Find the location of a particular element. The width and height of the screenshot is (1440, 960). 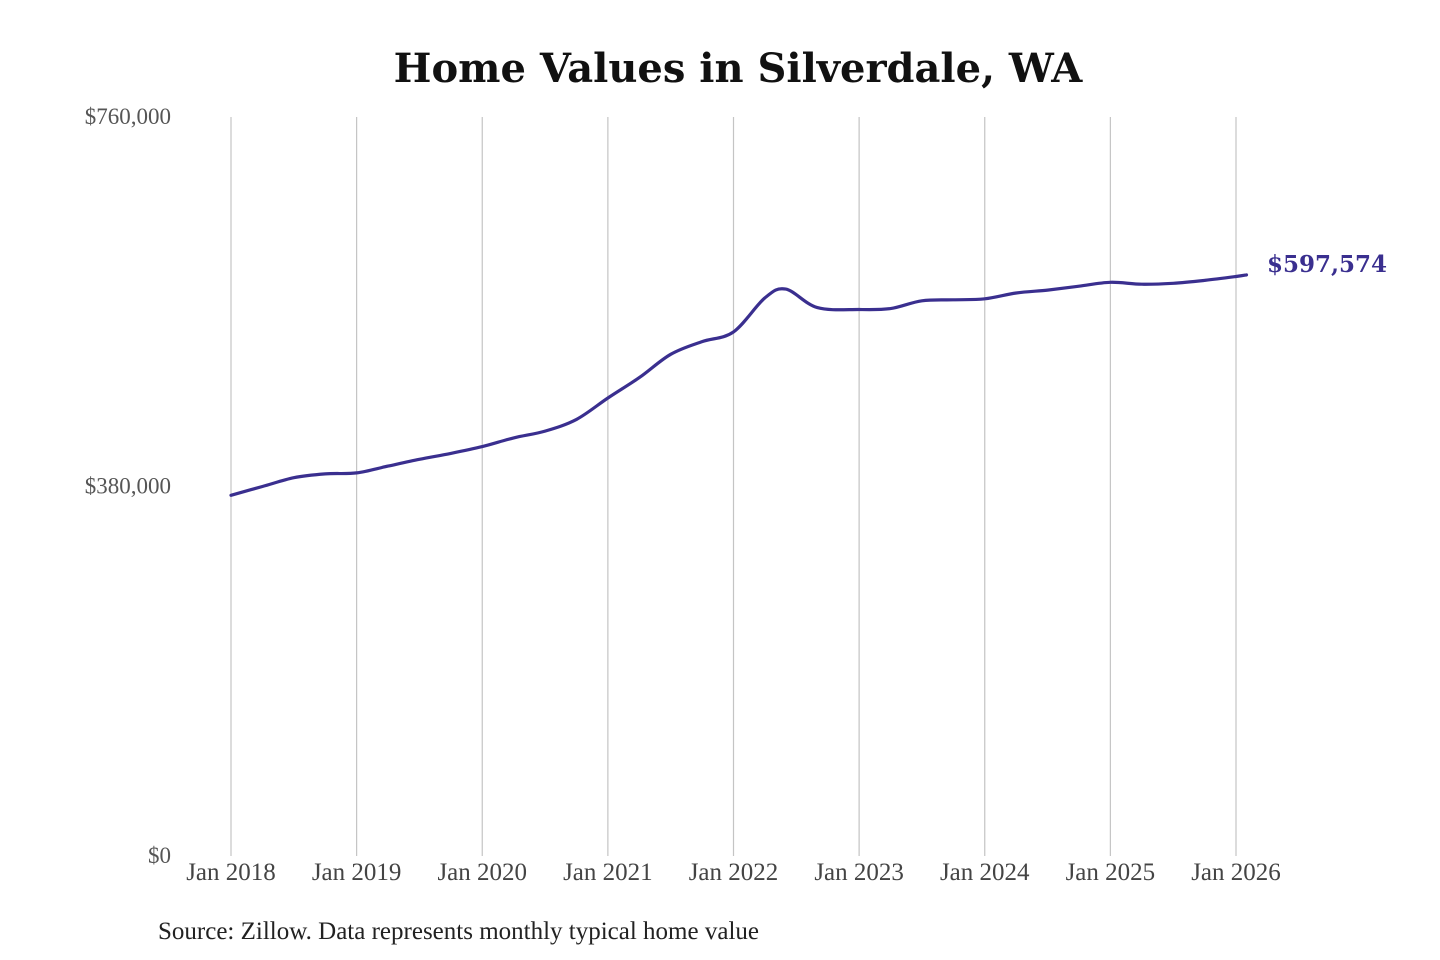

y-tick-label: $380,000 is located at coordinates (128, 486).